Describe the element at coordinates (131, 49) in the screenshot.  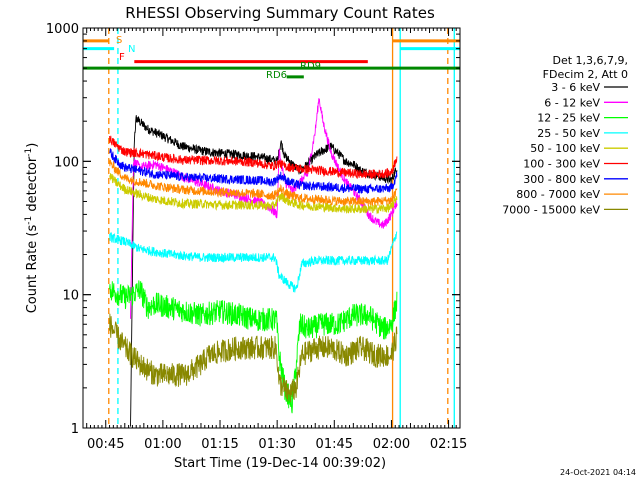
I see `flag-label: N` at that location.